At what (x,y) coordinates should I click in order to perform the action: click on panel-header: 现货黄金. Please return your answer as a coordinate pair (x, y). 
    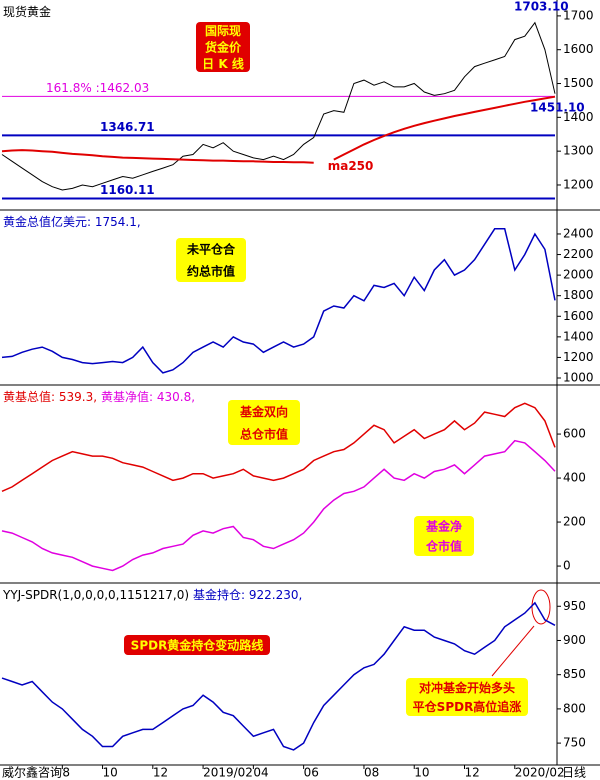
    Looking at the image, I should click on (27, 11).